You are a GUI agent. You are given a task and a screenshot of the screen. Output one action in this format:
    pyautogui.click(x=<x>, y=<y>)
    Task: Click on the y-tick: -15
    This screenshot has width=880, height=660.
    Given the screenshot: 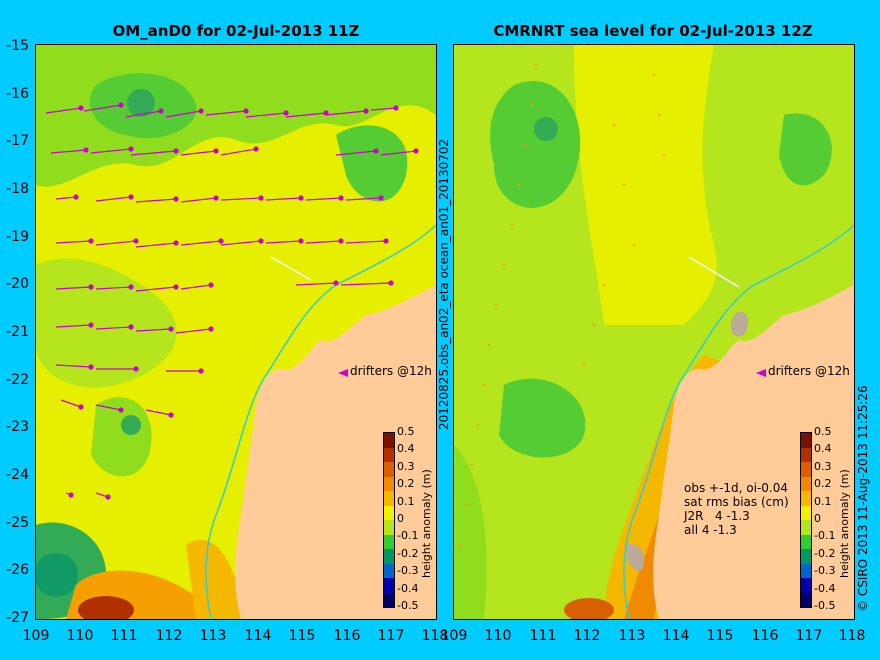 What is the action you would take?
    pyautogui.click(x=17, y=46)
    